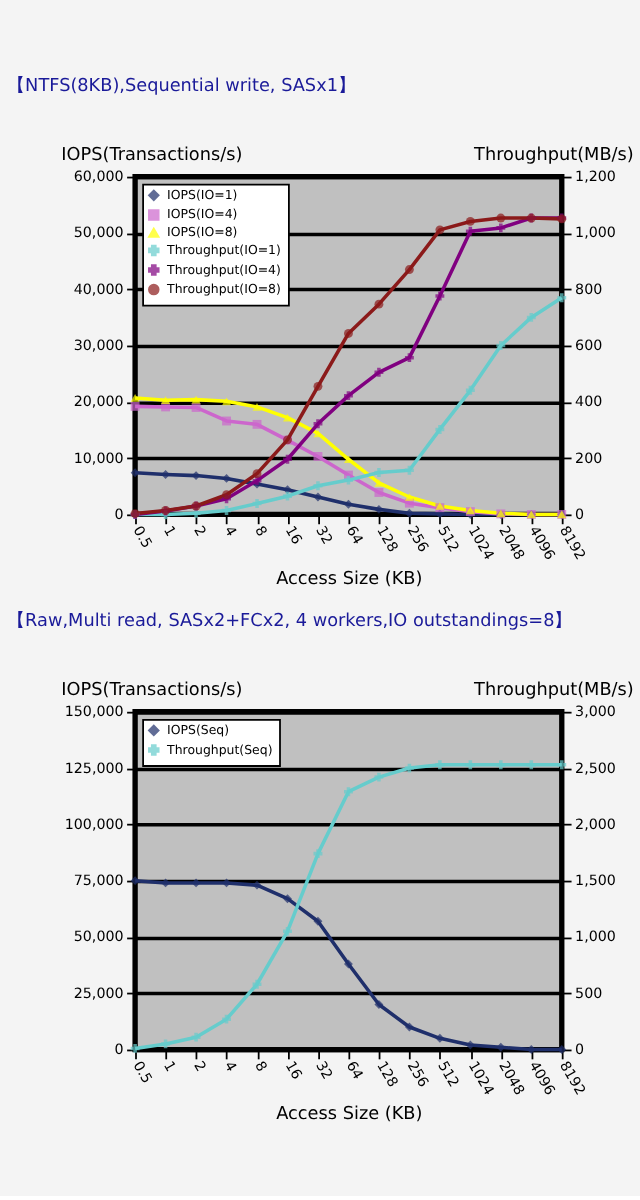 This screenshot has height=1200, width=640. What do you see at coordinates (94, 823) in the screenshot?
I see `y-tick-label: 100,000` at bounding box center [94, 823].